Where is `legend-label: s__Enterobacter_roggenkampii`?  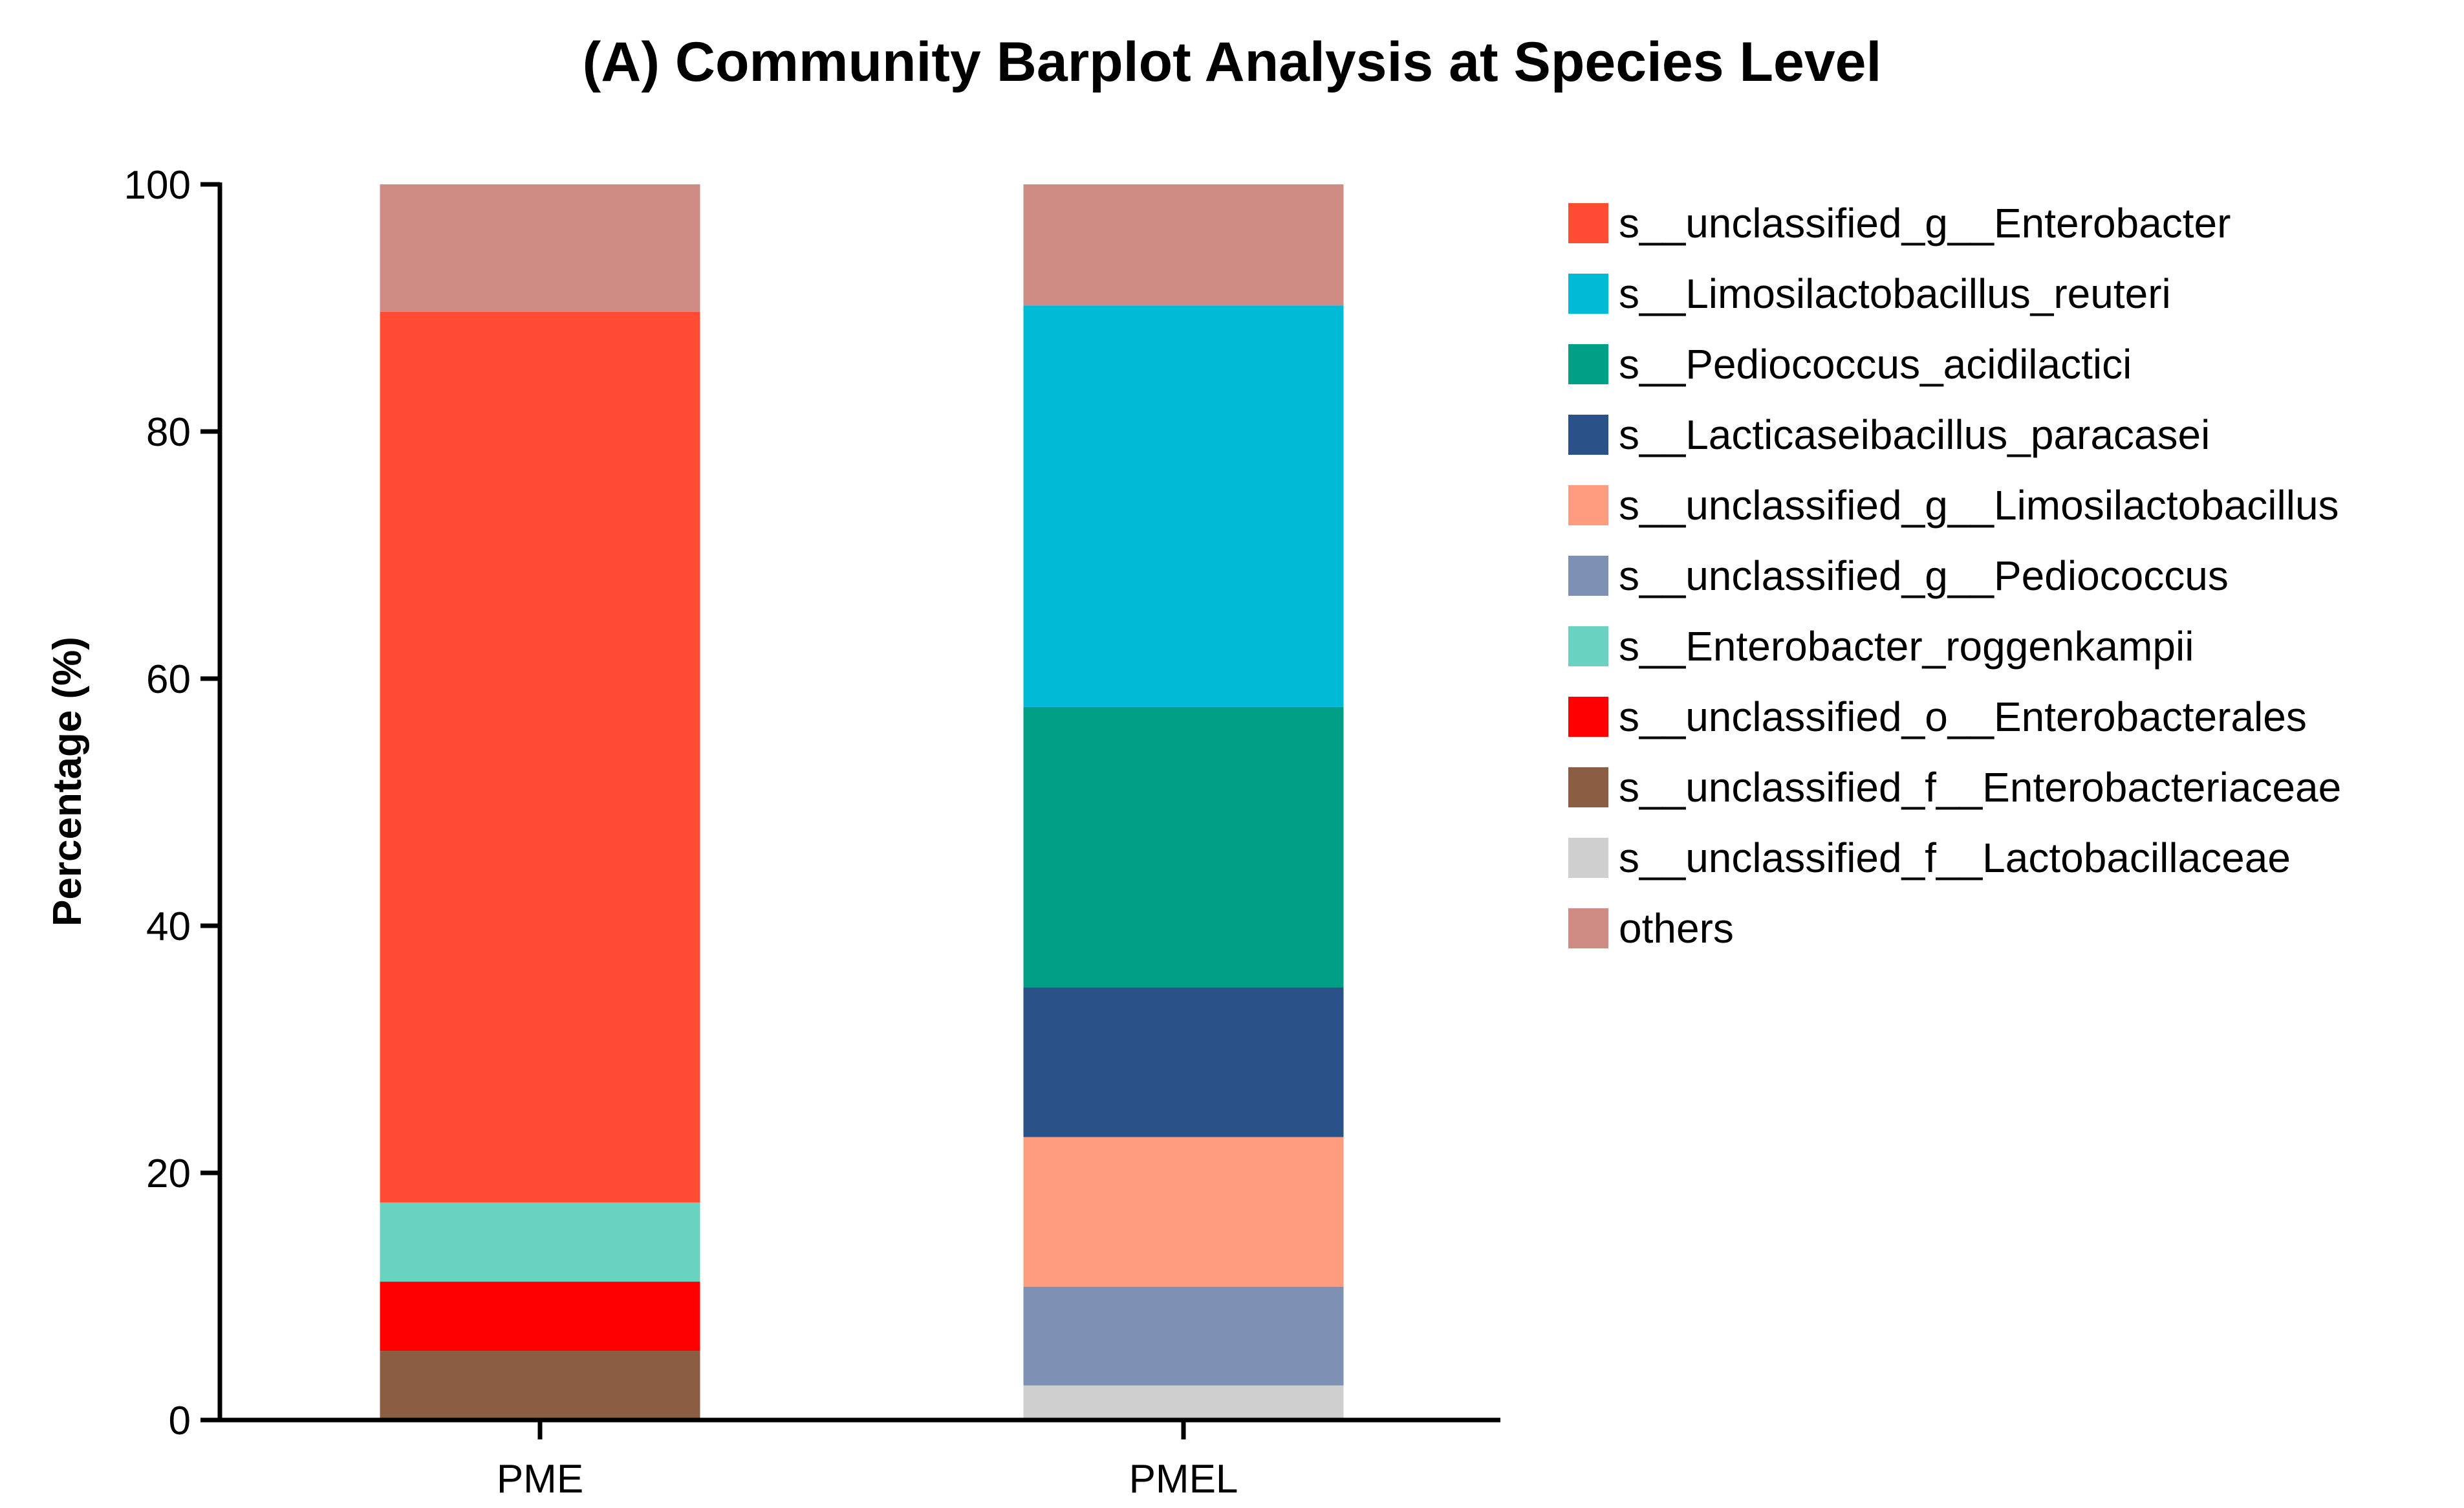 legend-label: s__Enterobacter_roggenkampii is located at coordinates (1906, 646).